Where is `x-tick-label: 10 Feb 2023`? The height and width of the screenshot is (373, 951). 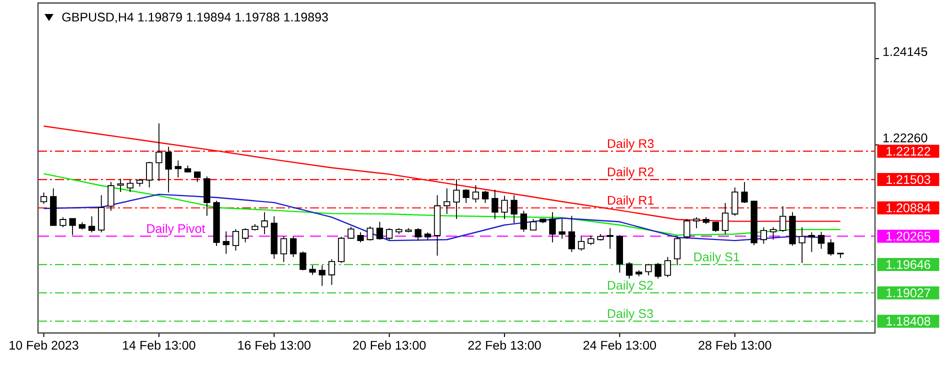 x-tick-label: 10 Feb 2023 is located at coordinates (44, 345).